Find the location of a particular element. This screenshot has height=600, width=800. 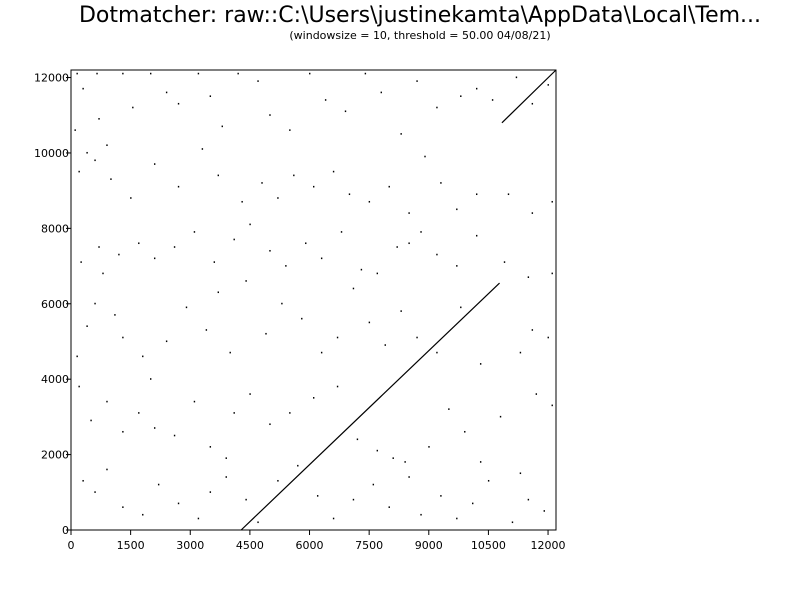

x-tick-label: 0 is located at coordinates (71, 545).